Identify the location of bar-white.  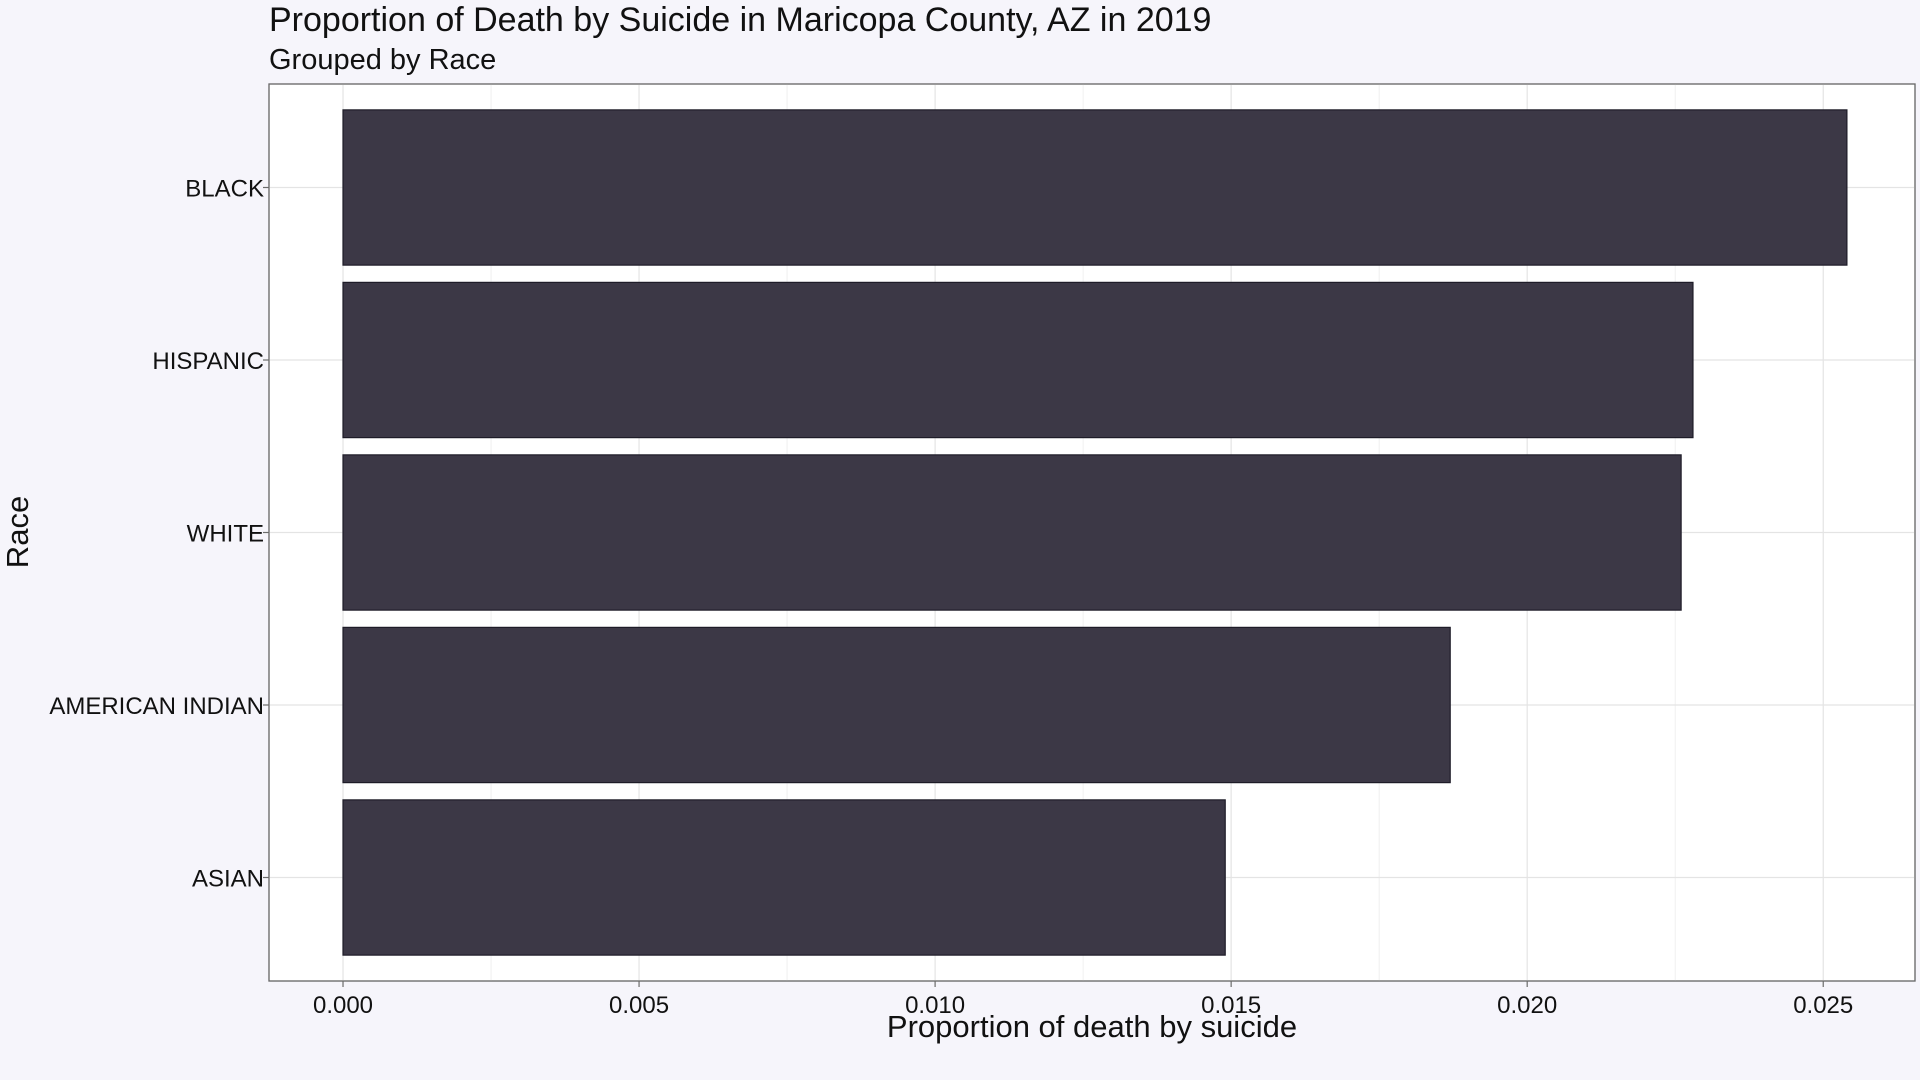
(1012, 532).